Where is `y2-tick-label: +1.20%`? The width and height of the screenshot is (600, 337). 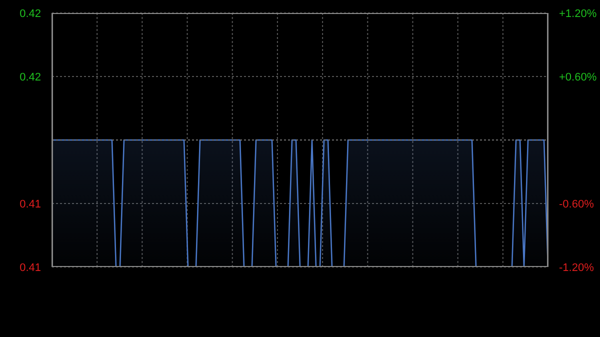
y2-tick-label: +1.20% is located at coordinates (578, 14).